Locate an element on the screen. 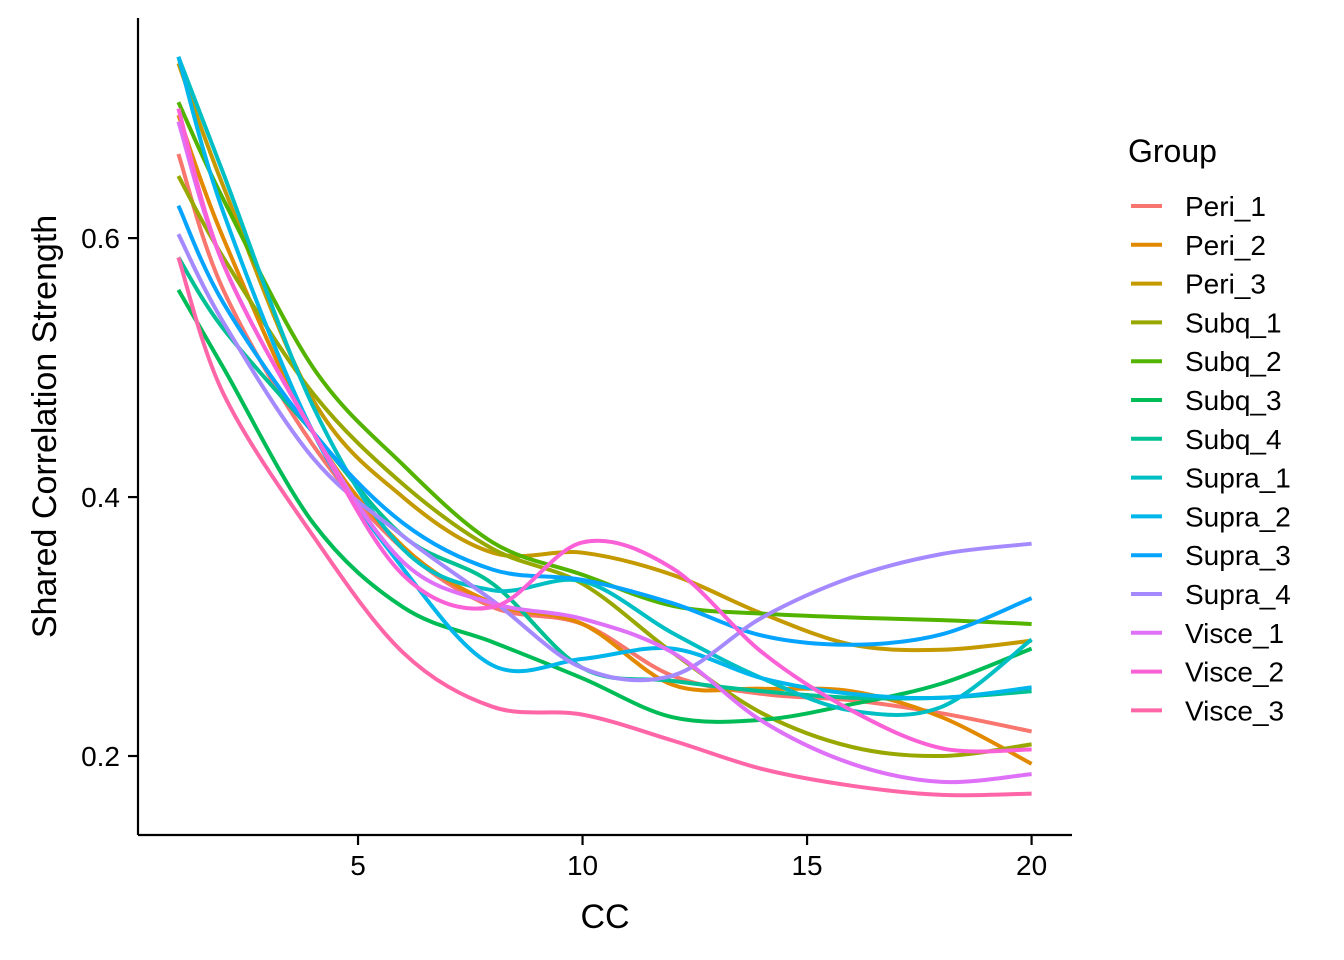 This screenshot has height=960, width=1344. legend-label: Supra_2 is located at coordinates (1238, 516).